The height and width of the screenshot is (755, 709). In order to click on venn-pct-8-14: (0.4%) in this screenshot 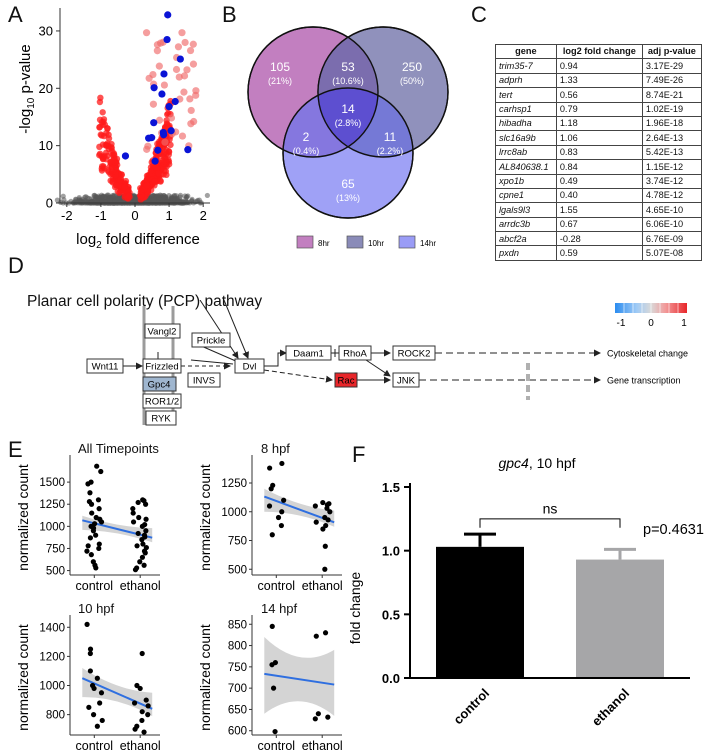, I will do `click(306, 151)`.